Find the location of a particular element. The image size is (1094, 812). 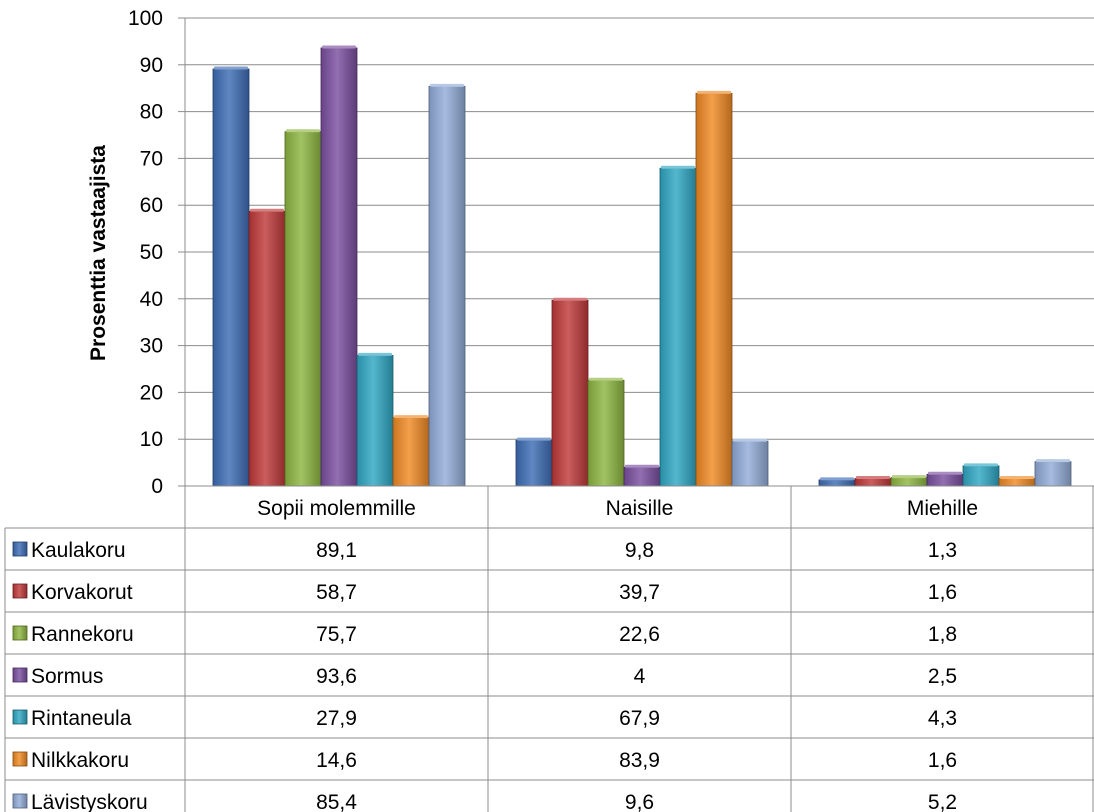

y-tick-label: 60 is located at coordinates (151, 205).